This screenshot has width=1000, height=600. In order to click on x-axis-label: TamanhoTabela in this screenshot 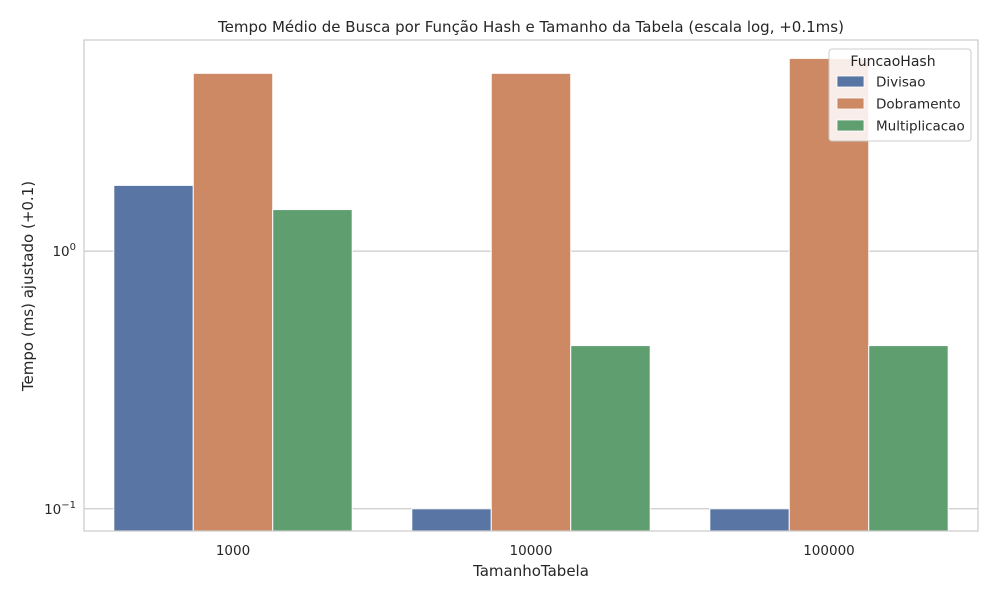, I will do `click(530, 571)`.